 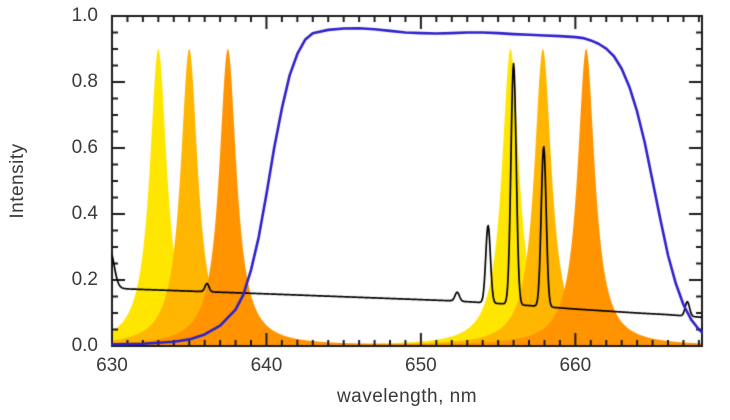 What do you see at coordinates (17, 181) in the screenshot?
I see `y-axis-title: Intensity` at bounding box center [17, 181].